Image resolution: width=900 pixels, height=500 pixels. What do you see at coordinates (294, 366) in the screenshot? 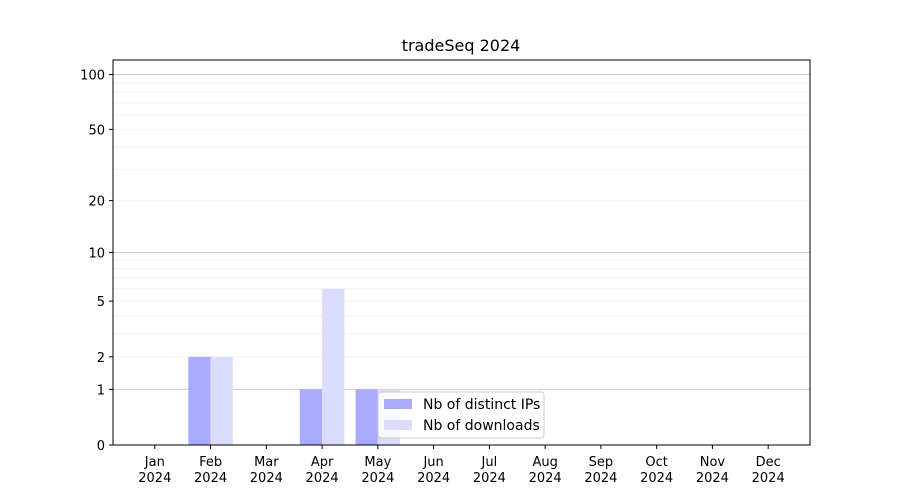
I see `bars` at bounding box center [294, 366].